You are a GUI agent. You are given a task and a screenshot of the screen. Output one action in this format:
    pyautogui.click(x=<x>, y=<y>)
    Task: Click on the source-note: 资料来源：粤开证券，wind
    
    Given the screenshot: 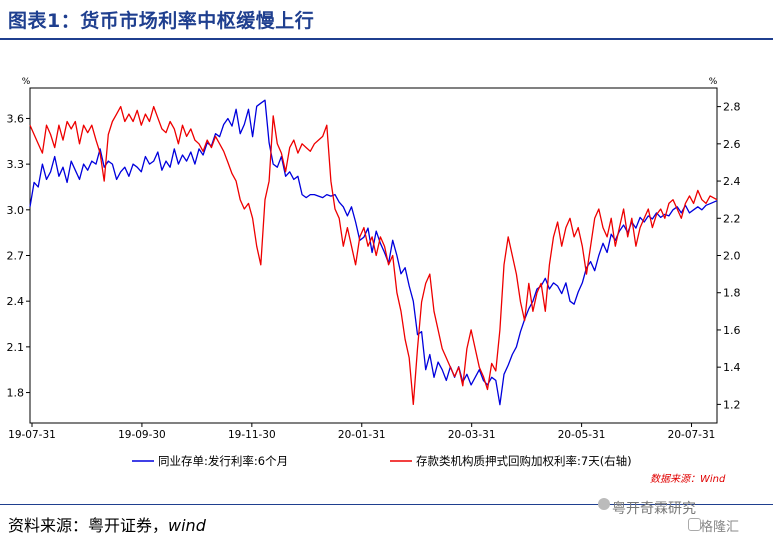 What is the action you would take?
    pyautogui.click(x=107, y=524)
    